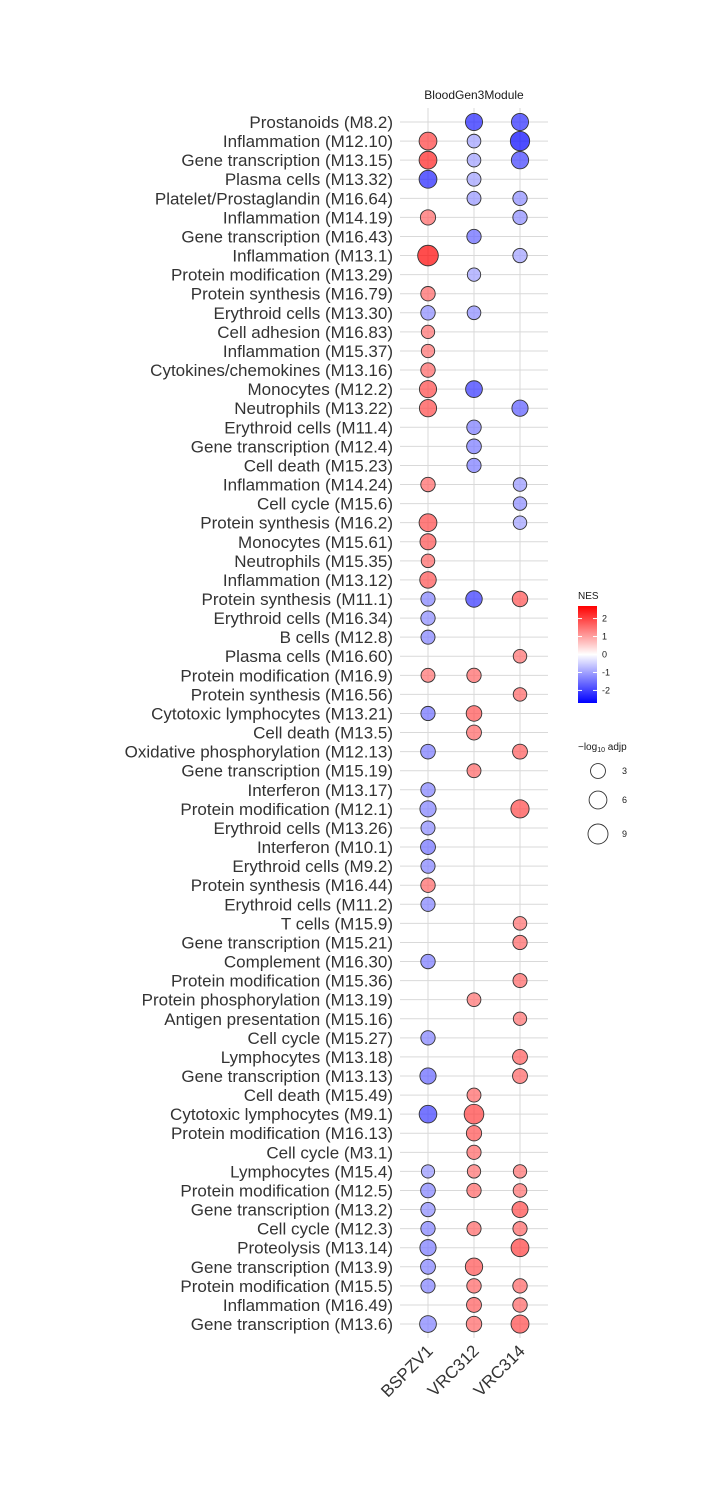  I want to click on row-label: Interferon (M13.17), so click(320, 790).